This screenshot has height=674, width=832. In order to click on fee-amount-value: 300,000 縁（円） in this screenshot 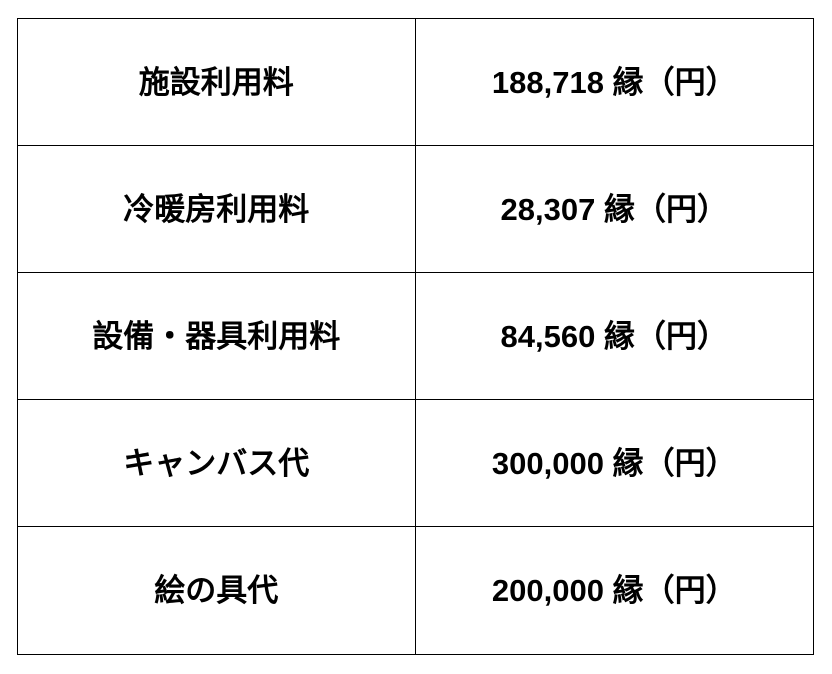, I will do `click(614, 463)`.